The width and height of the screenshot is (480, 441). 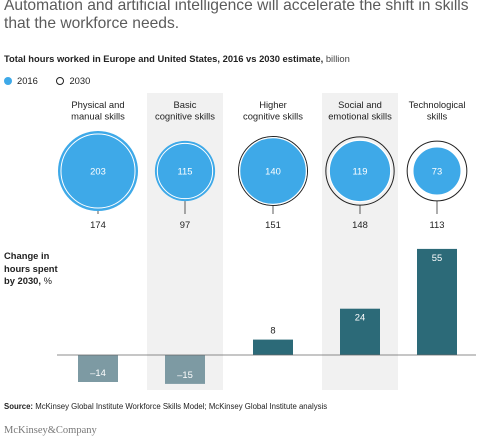 I want to click on value-2016-label: 119, so click(x=360, y=171).